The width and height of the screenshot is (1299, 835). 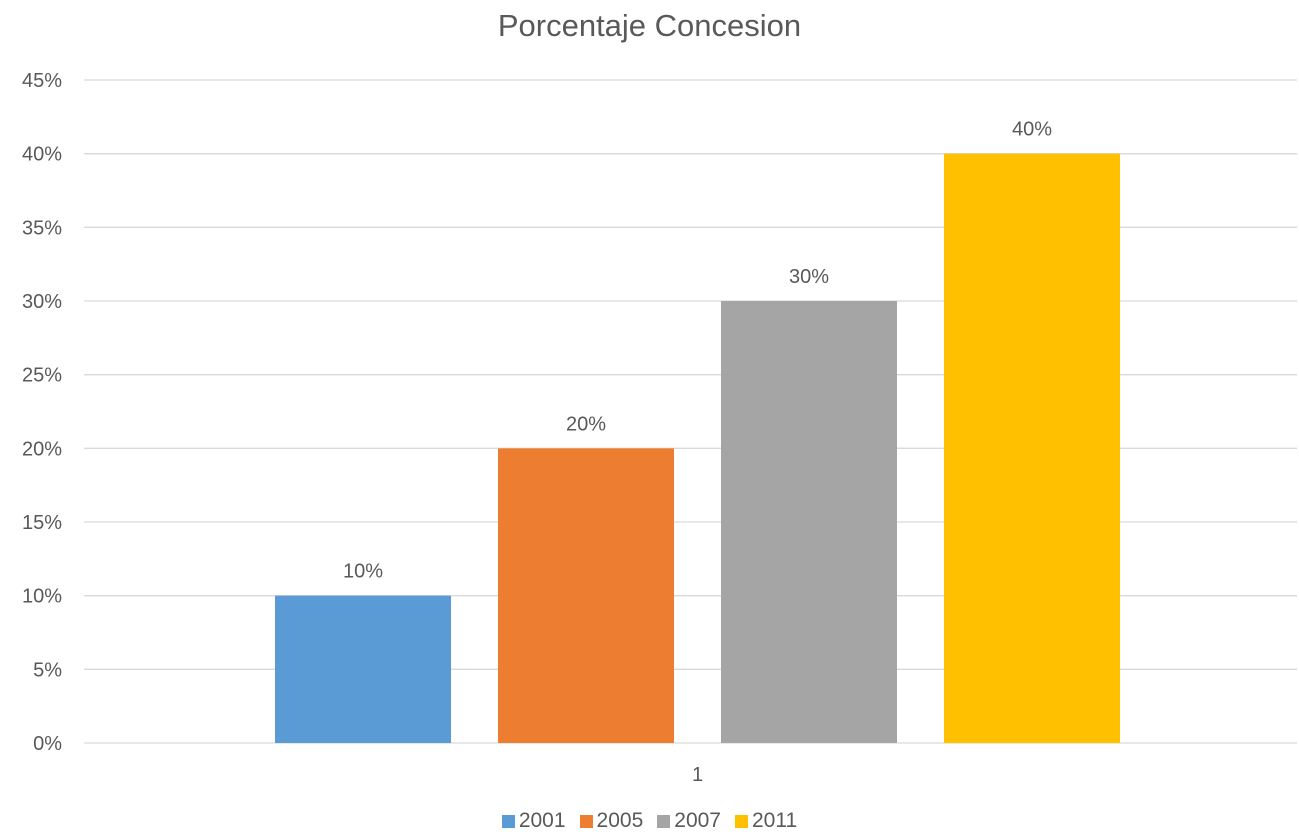 I want to click on y-axis-ticks: 0% 5% 10% 15% 20% 25% 30% 35% 40% 45%, so click(x=42, y=412).